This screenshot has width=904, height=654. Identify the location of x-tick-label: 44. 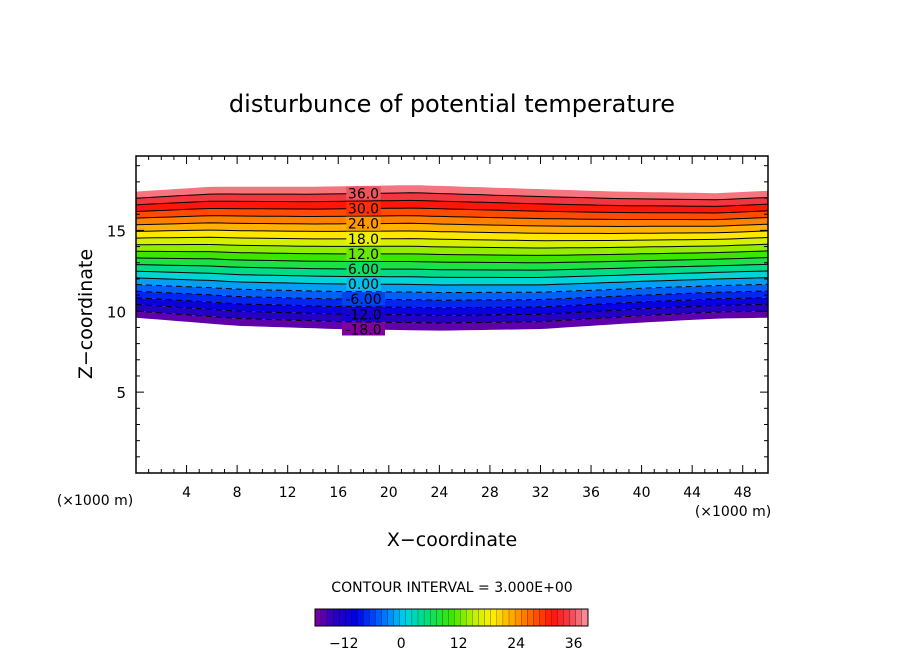
(692, 493).